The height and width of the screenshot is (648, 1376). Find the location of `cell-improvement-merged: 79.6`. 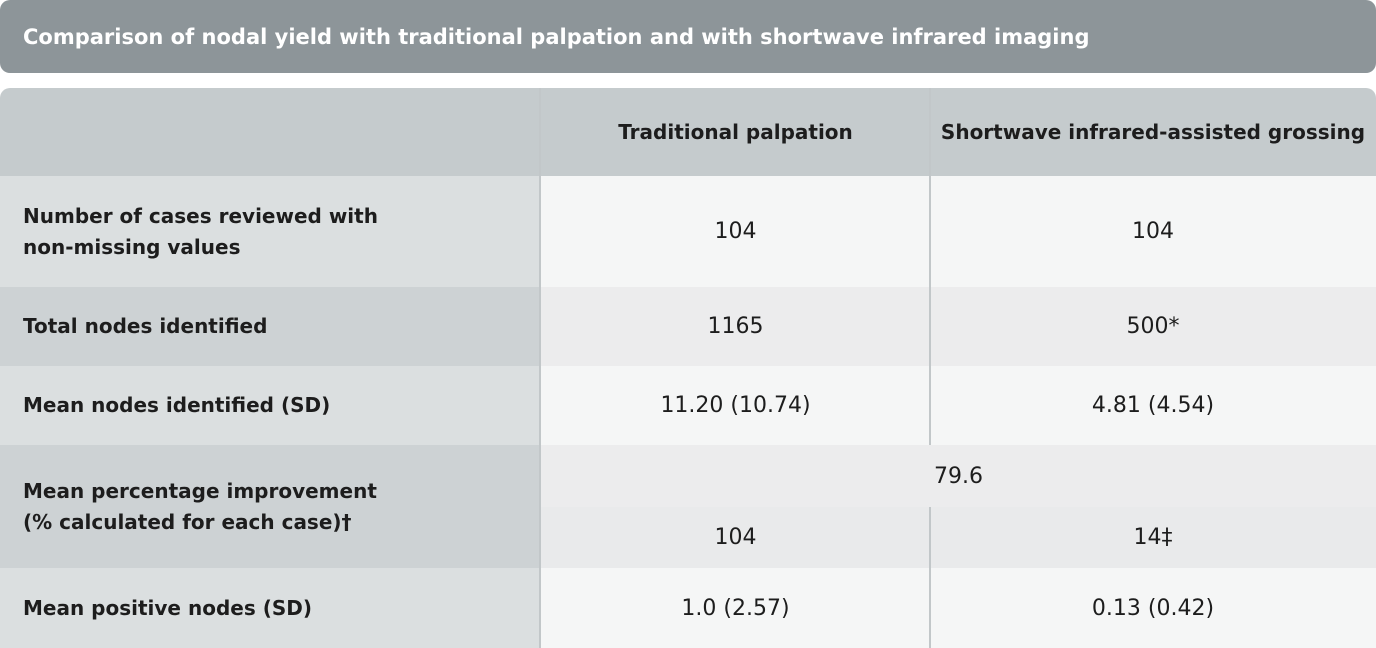

cell-improvement-merged: 79.6 is located at coordinates (958, 476).